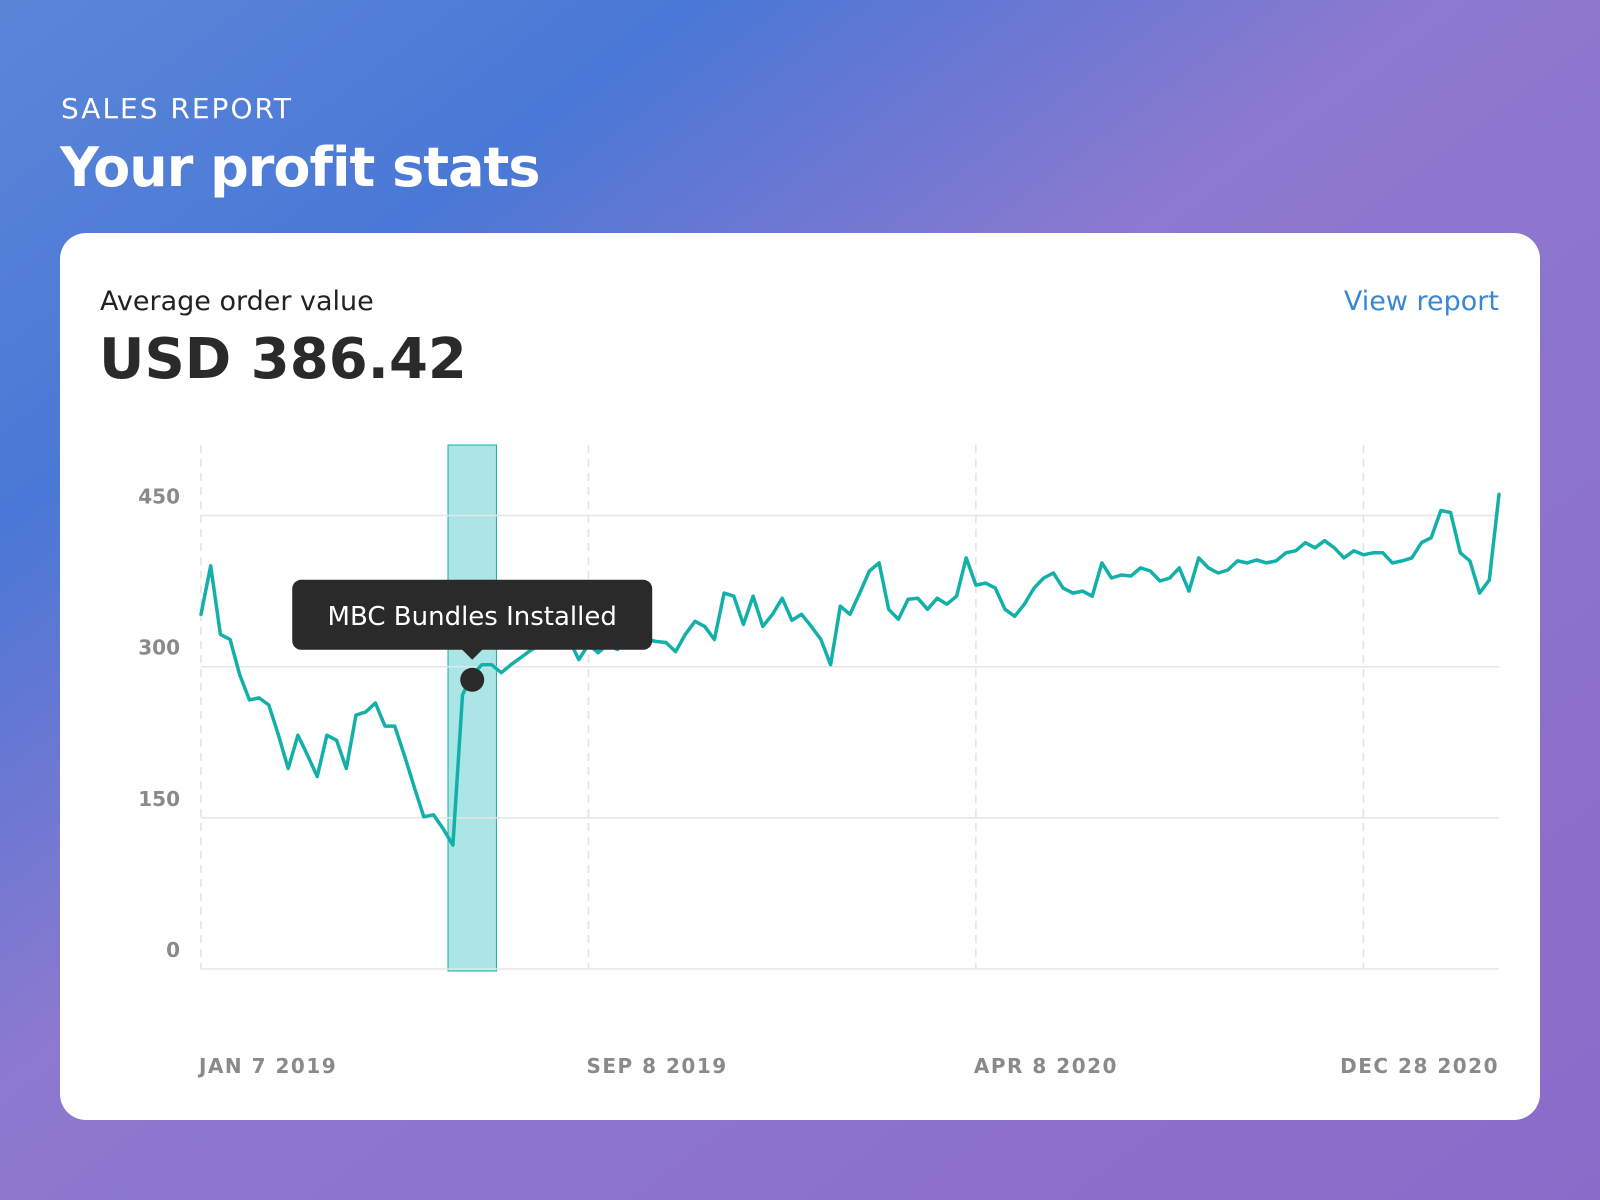  Describe the element at coordinates (159, 648) in the screenshot. I see `y-tick-label: 300` at that location.